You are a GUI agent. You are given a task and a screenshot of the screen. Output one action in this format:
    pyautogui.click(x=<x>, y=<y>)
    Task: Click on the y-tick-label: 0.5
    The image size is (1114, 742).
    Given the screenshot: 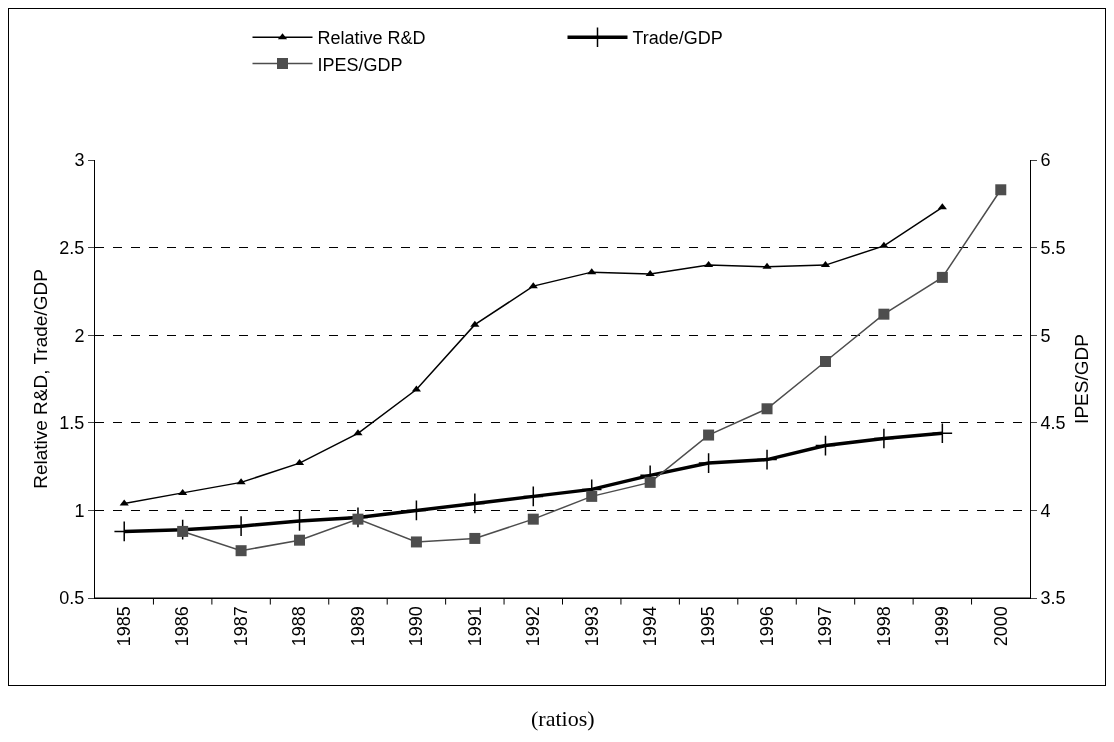 What is the action you would take?
    pyautogui.click(x=72, y=598)
    